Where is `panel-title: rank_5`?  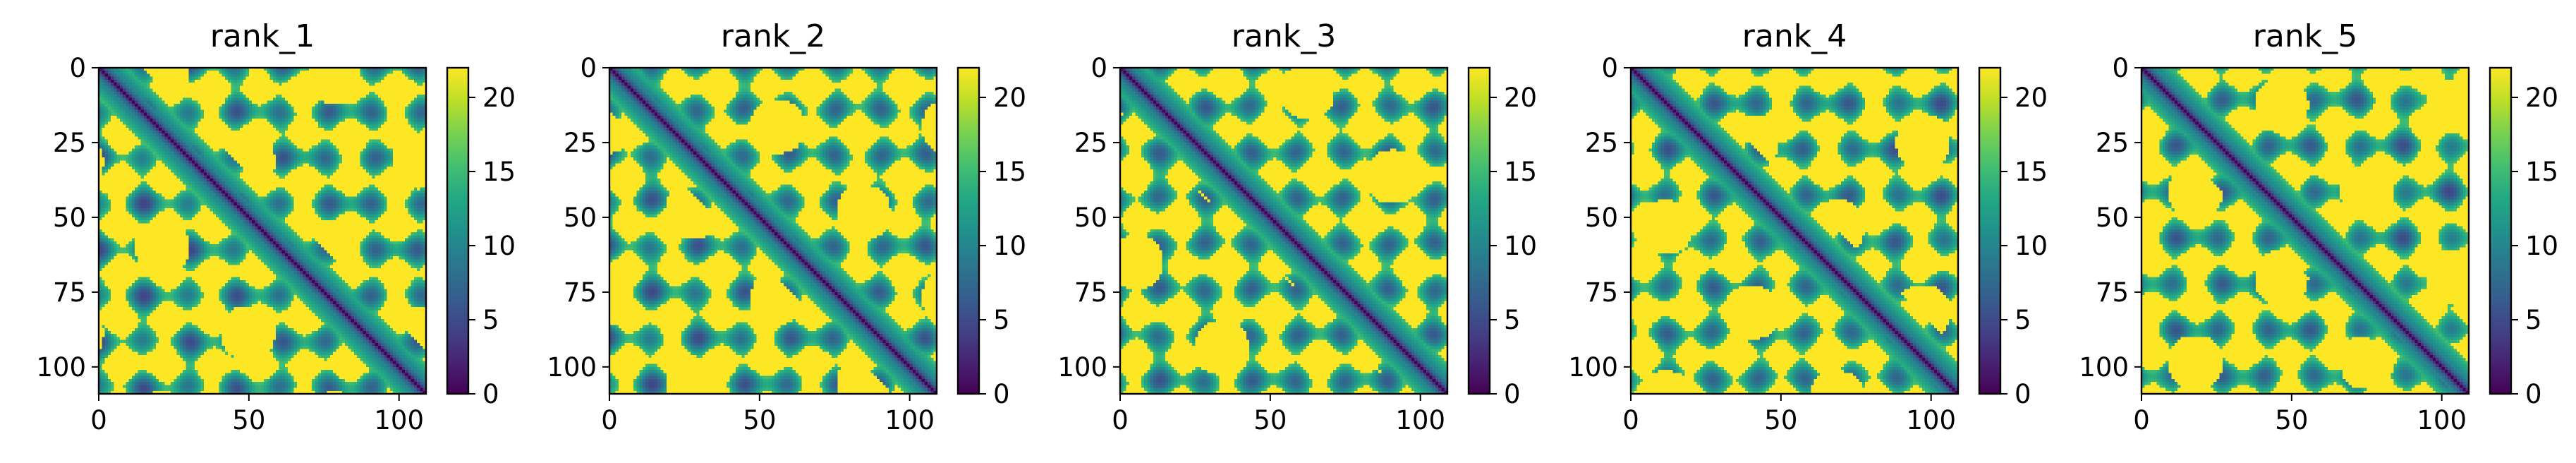
panel-title: rank_5 is located at coordinates (2305, 36).